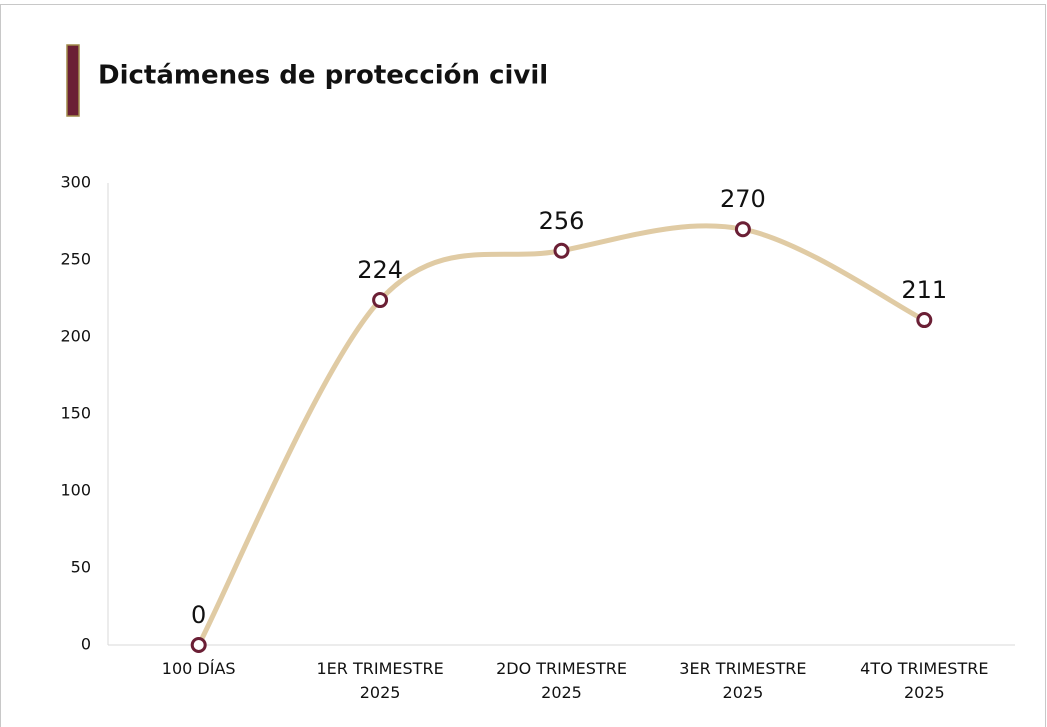 The image size is (1047, 727). What do you see at coordinates (86, 644) in the screenshot?
I see `y-tick-label: 0` at bounding box center [86, 644].